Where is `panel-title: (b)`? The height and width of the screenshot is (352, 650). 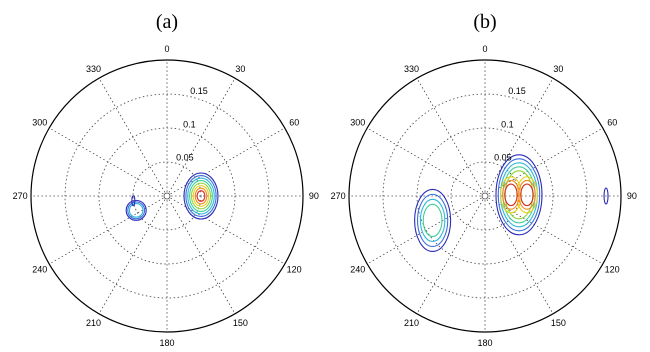
panel-title: (b) is located at coordinates (484, 22).